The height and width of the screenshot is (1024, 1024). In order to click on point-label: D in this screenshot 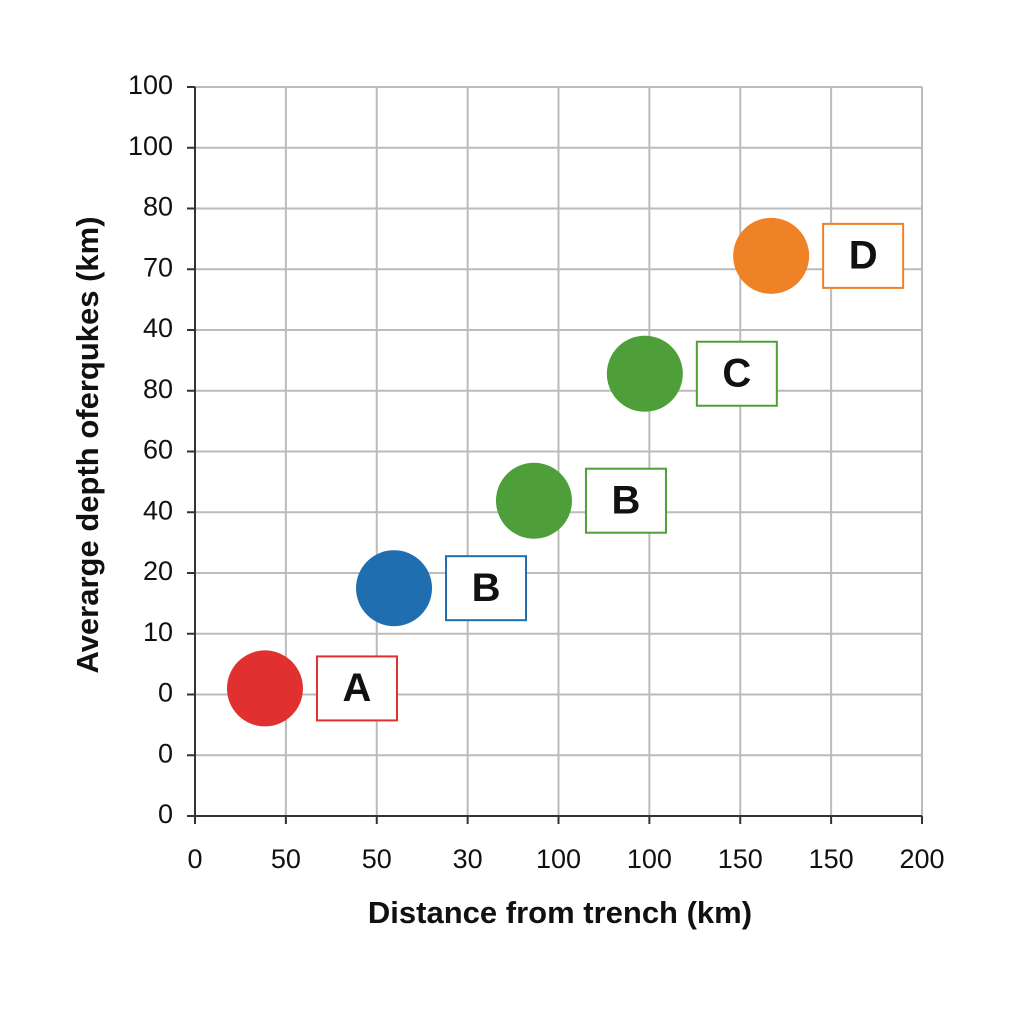, I will do `click(863, 255)`.